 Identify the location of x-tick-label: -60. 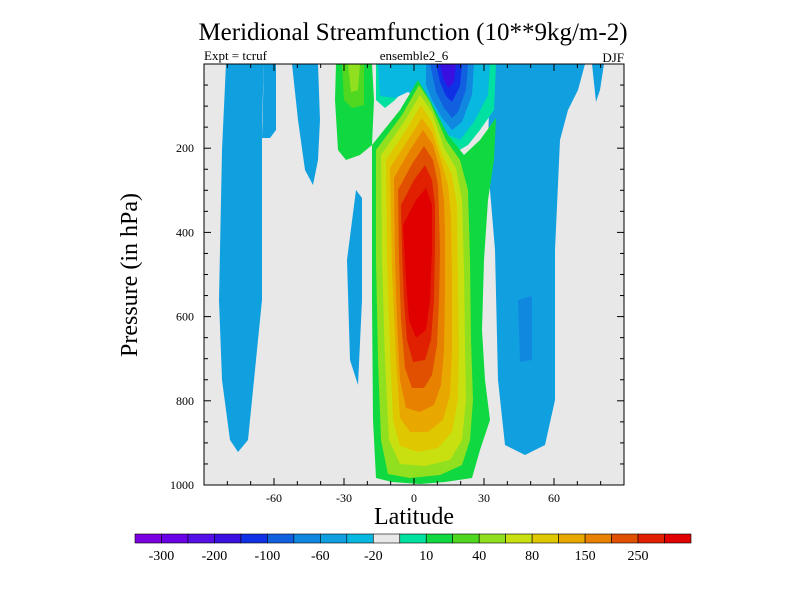
(274, 498).